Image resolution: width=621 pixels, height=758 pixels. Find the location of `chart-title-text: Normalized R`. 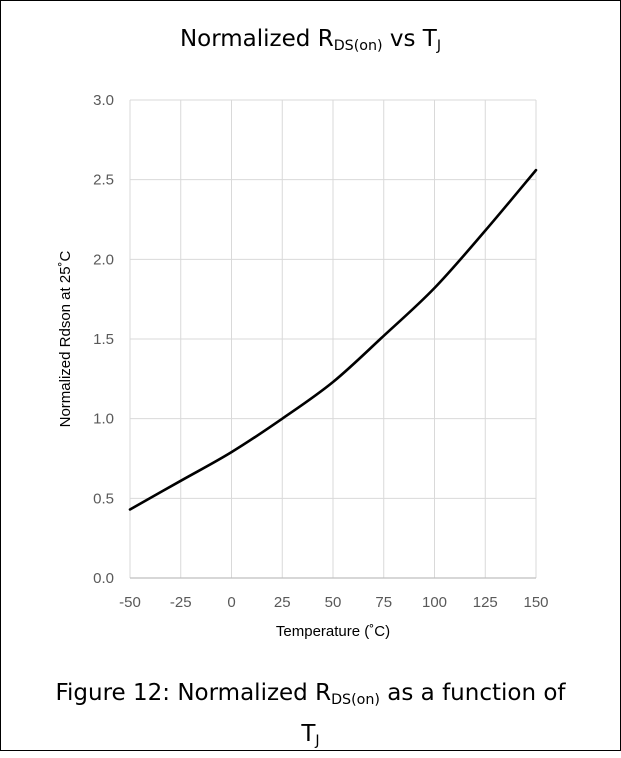

chart-title-text: Normalized R is located at coordinates (256, 39).